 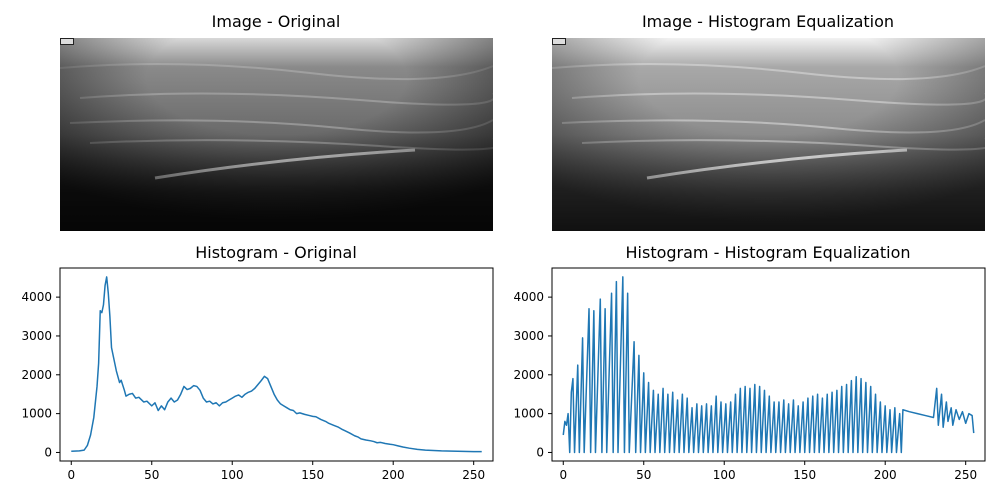 What do you see at coordinates (276, 252) in the screenshot?
I see `title-hist-original: Histogram - Original` at bounding box center [276, 252].